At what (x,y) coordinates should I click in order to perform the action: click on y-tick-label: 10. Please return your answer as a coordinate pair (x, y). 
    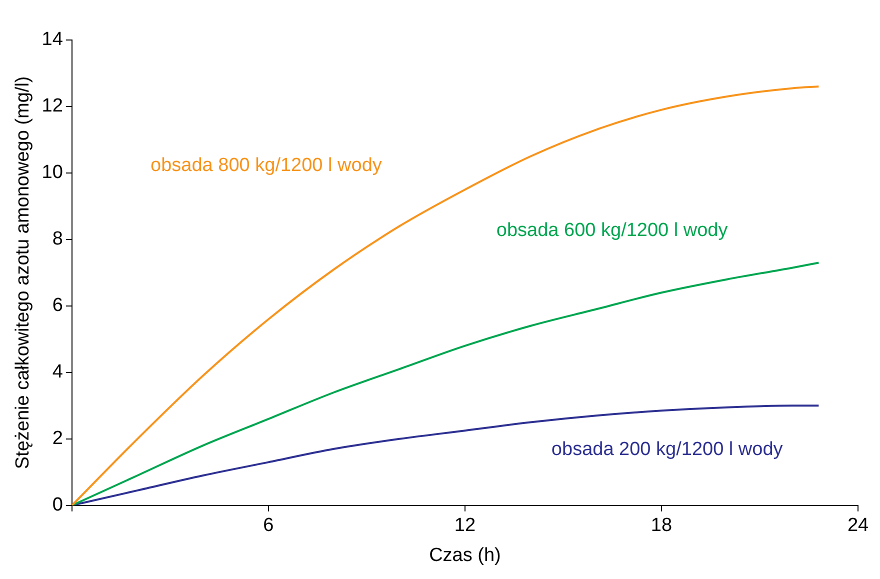
    Looking at the image, I should click on (52, 173).